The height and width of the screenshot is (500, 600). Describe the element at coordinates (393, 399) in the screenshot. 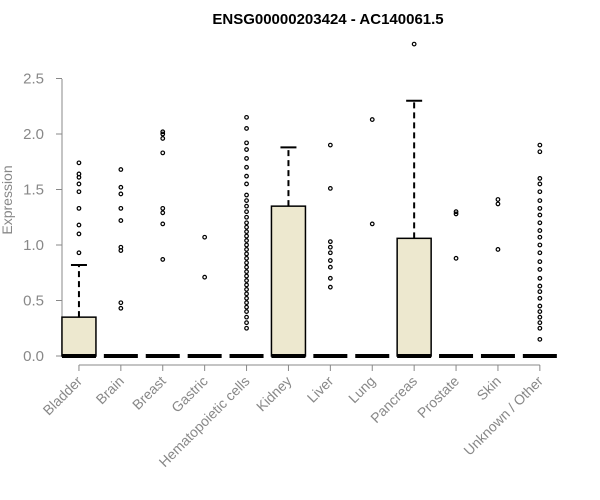

I see `x-tick-label: Pancreas` at that location.